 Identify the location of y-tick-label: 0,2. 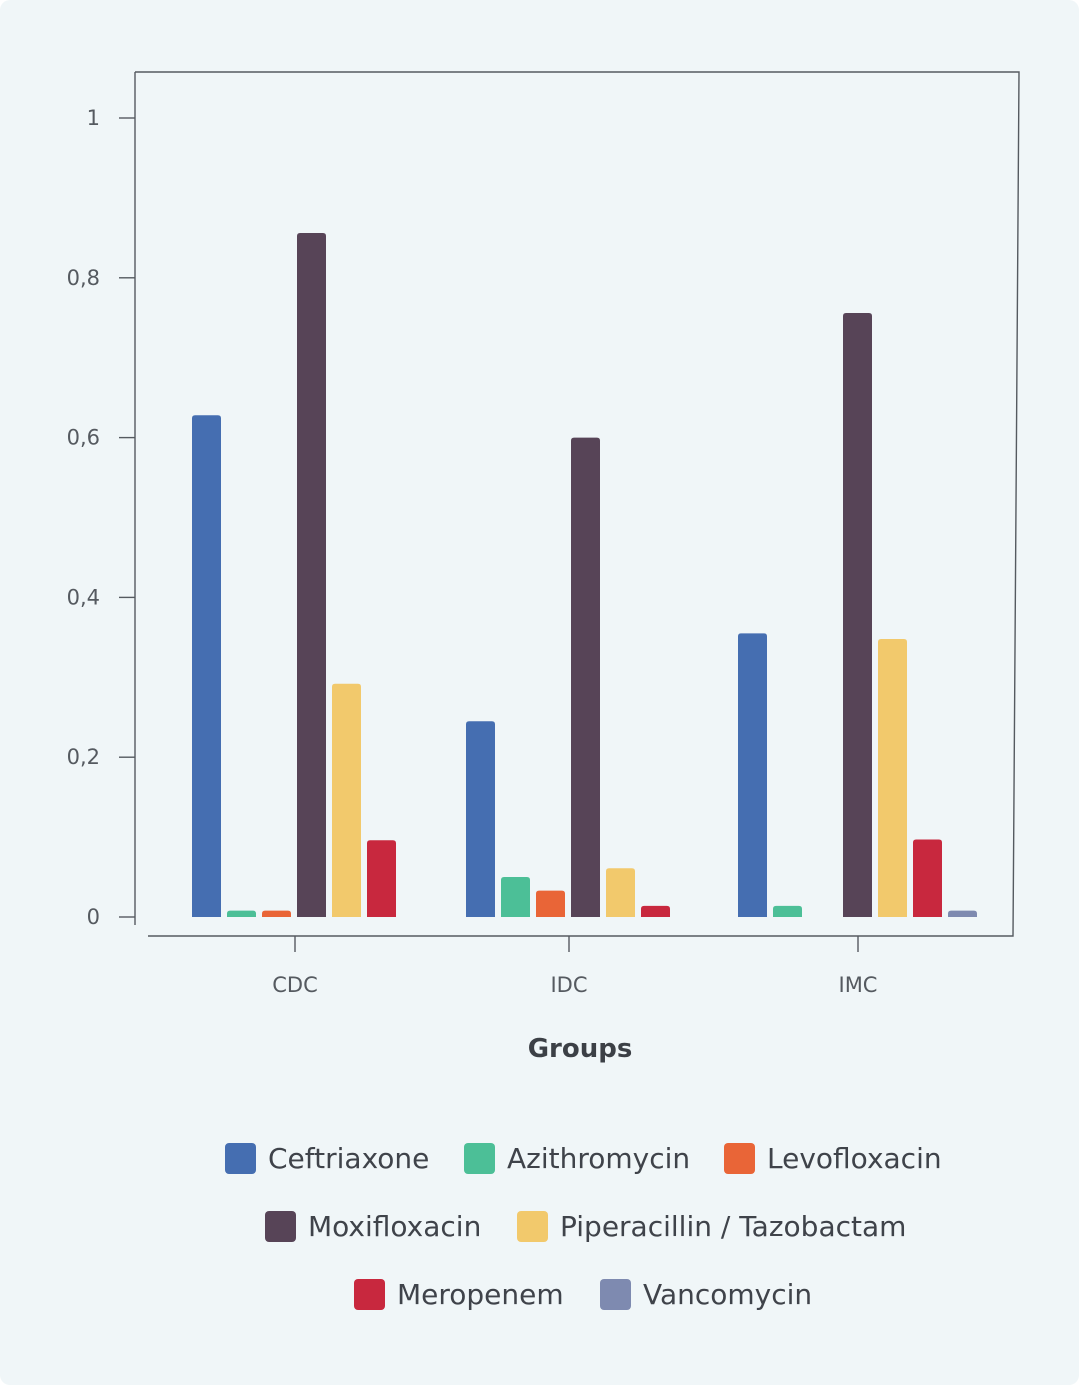
(83, 757).